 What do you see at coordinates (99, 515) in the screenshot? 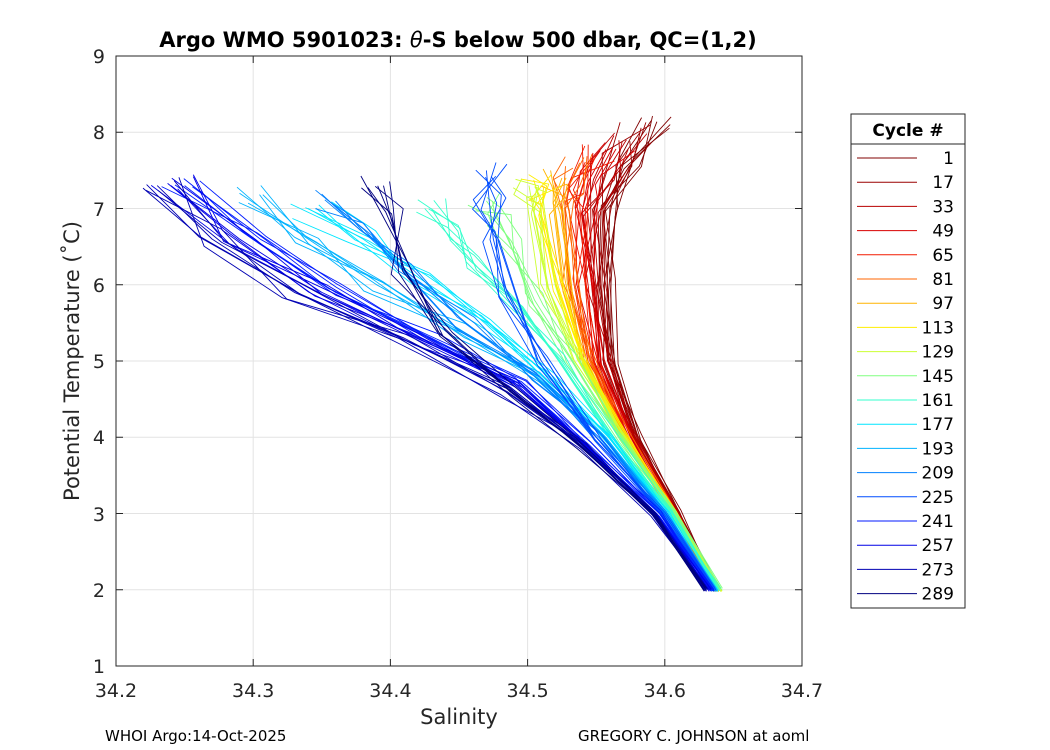
I see `y-tick-label: 3` at bounding box center [99, 515].